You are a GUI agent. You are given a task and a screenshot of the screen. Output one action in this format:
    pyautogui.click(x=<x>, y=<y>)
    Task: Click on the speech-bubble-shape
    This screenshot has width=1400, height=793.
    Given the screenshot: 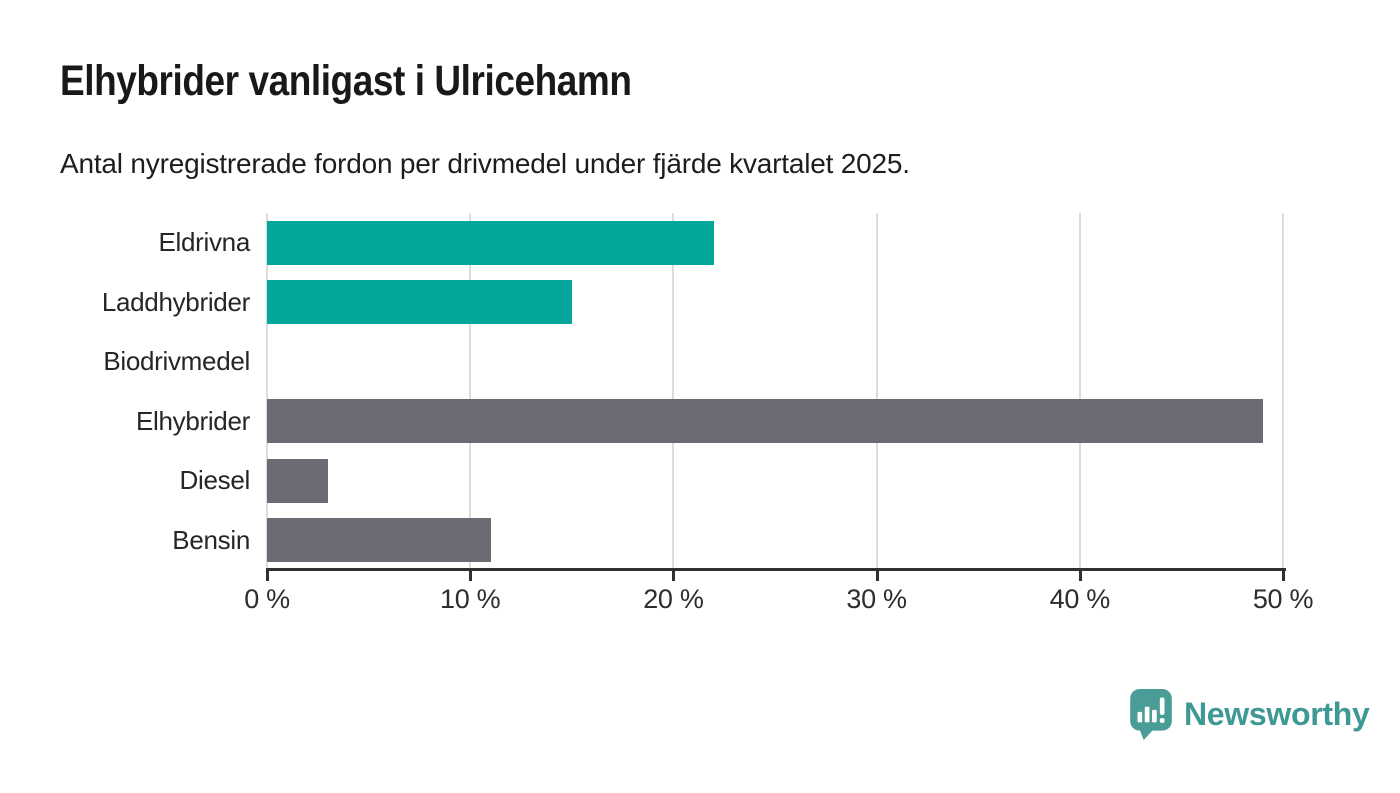 What is the action you would take?
    pyautogui.click(x=1151, y=714)
    